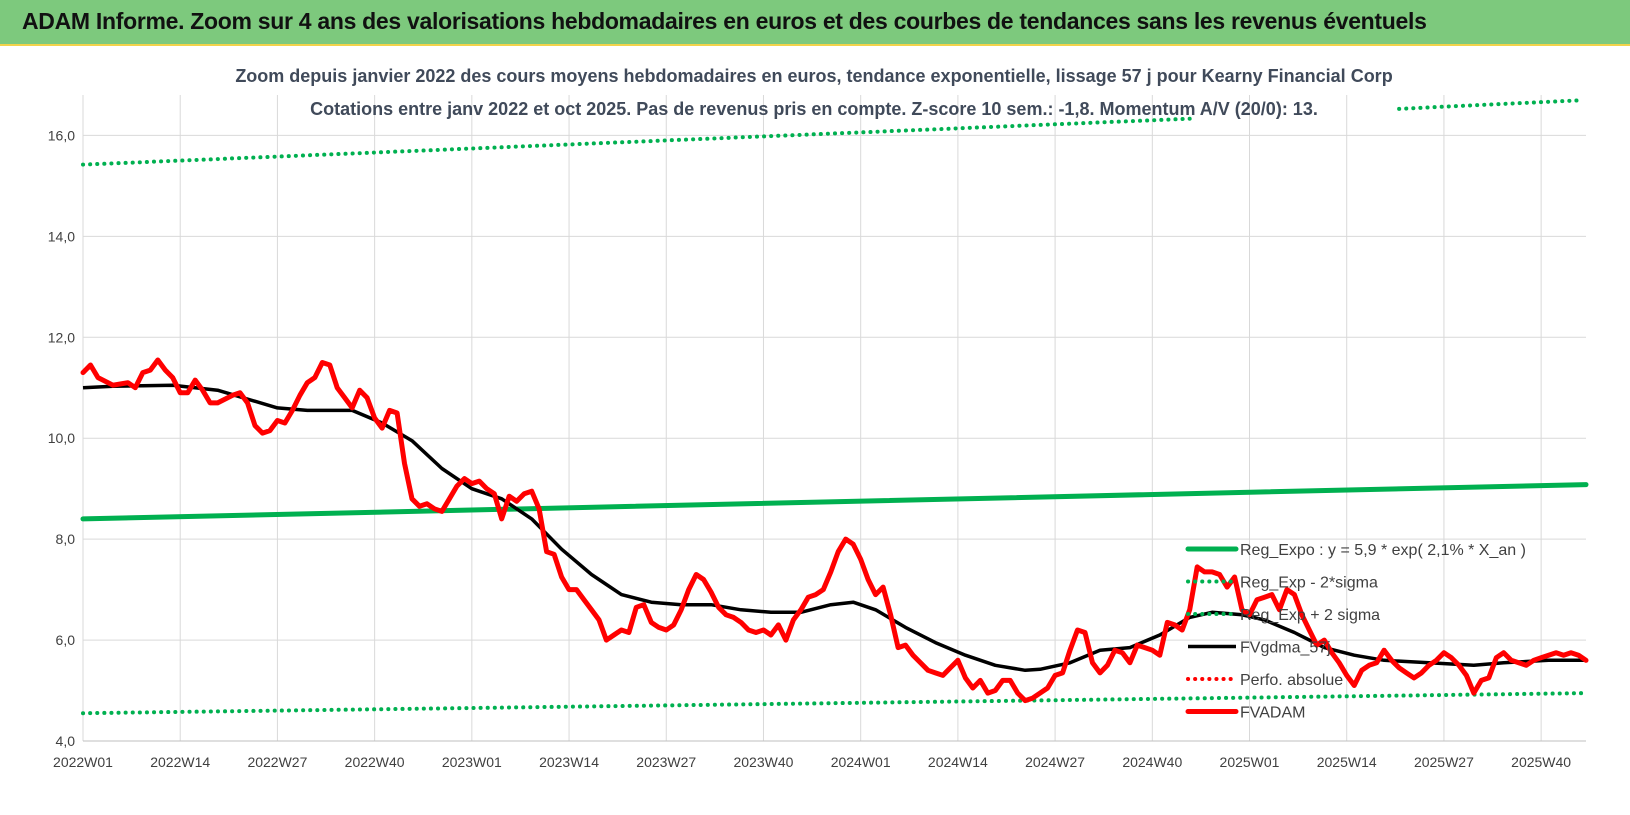 The height and width of the screenshot is (815, 1630). Describe the element at coordinates (1152, 762) in the screenshot. I see `x-tick-label: 2024W40` at that location.